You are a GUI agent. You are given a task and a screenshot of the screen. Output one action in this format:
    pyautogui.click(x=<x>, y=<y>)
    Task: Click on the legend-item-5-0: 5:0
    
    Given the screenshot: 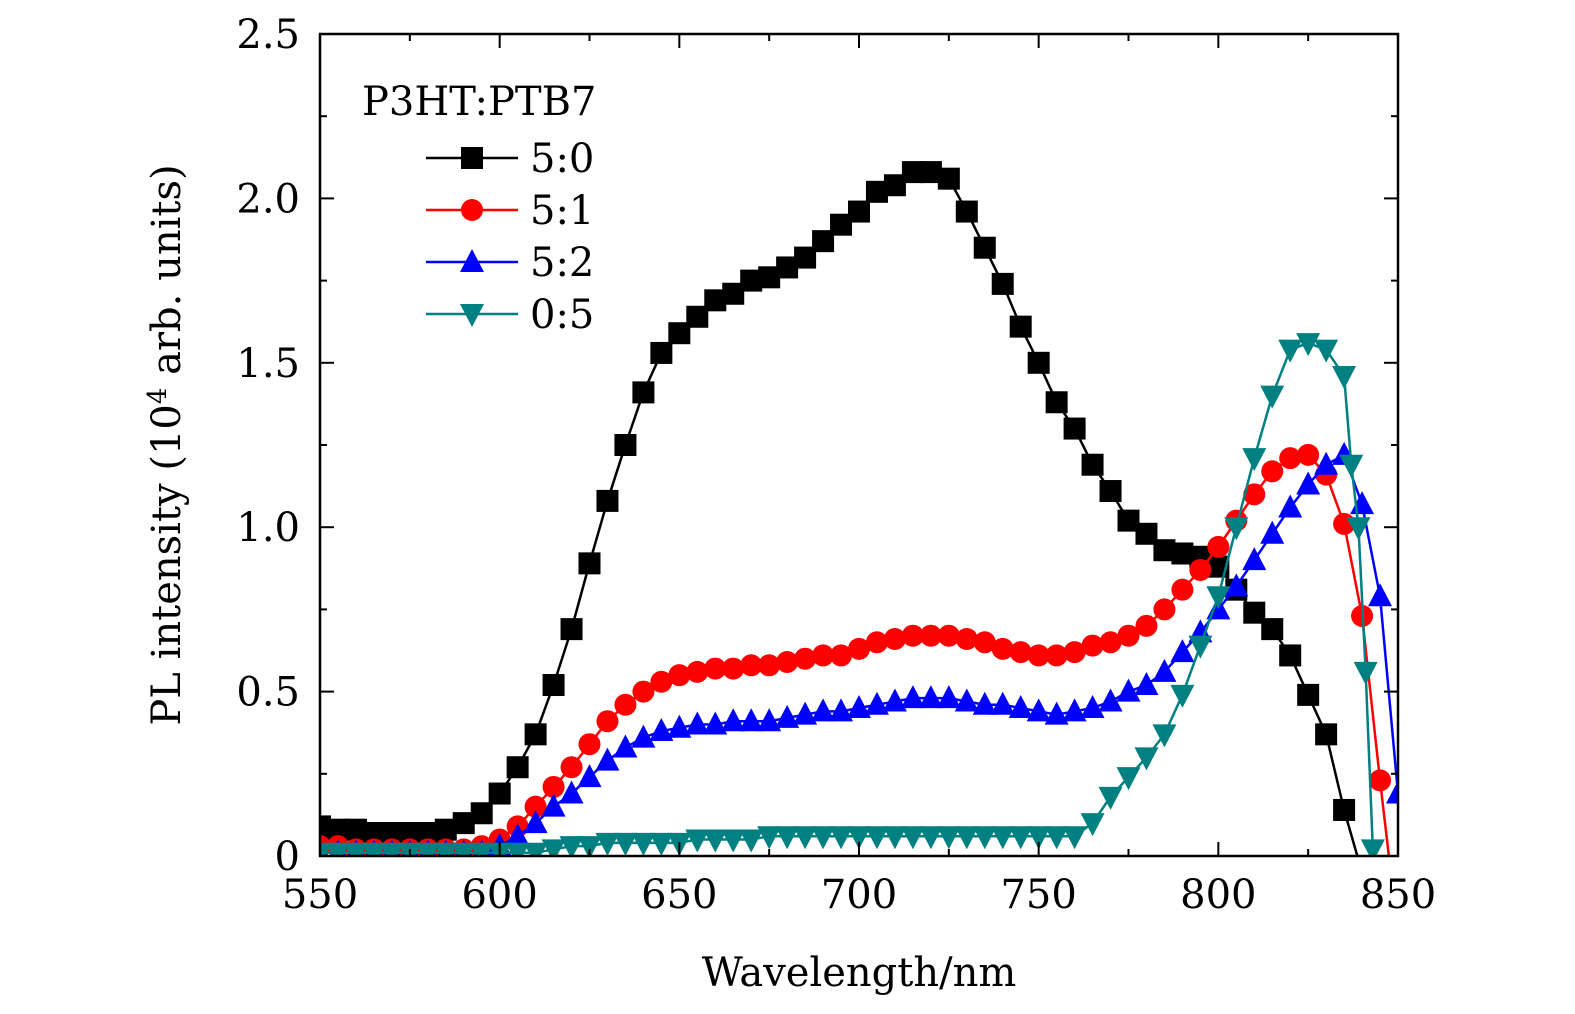 What is the action you would take?
    pyautogui.click(x=510, y=159)
    